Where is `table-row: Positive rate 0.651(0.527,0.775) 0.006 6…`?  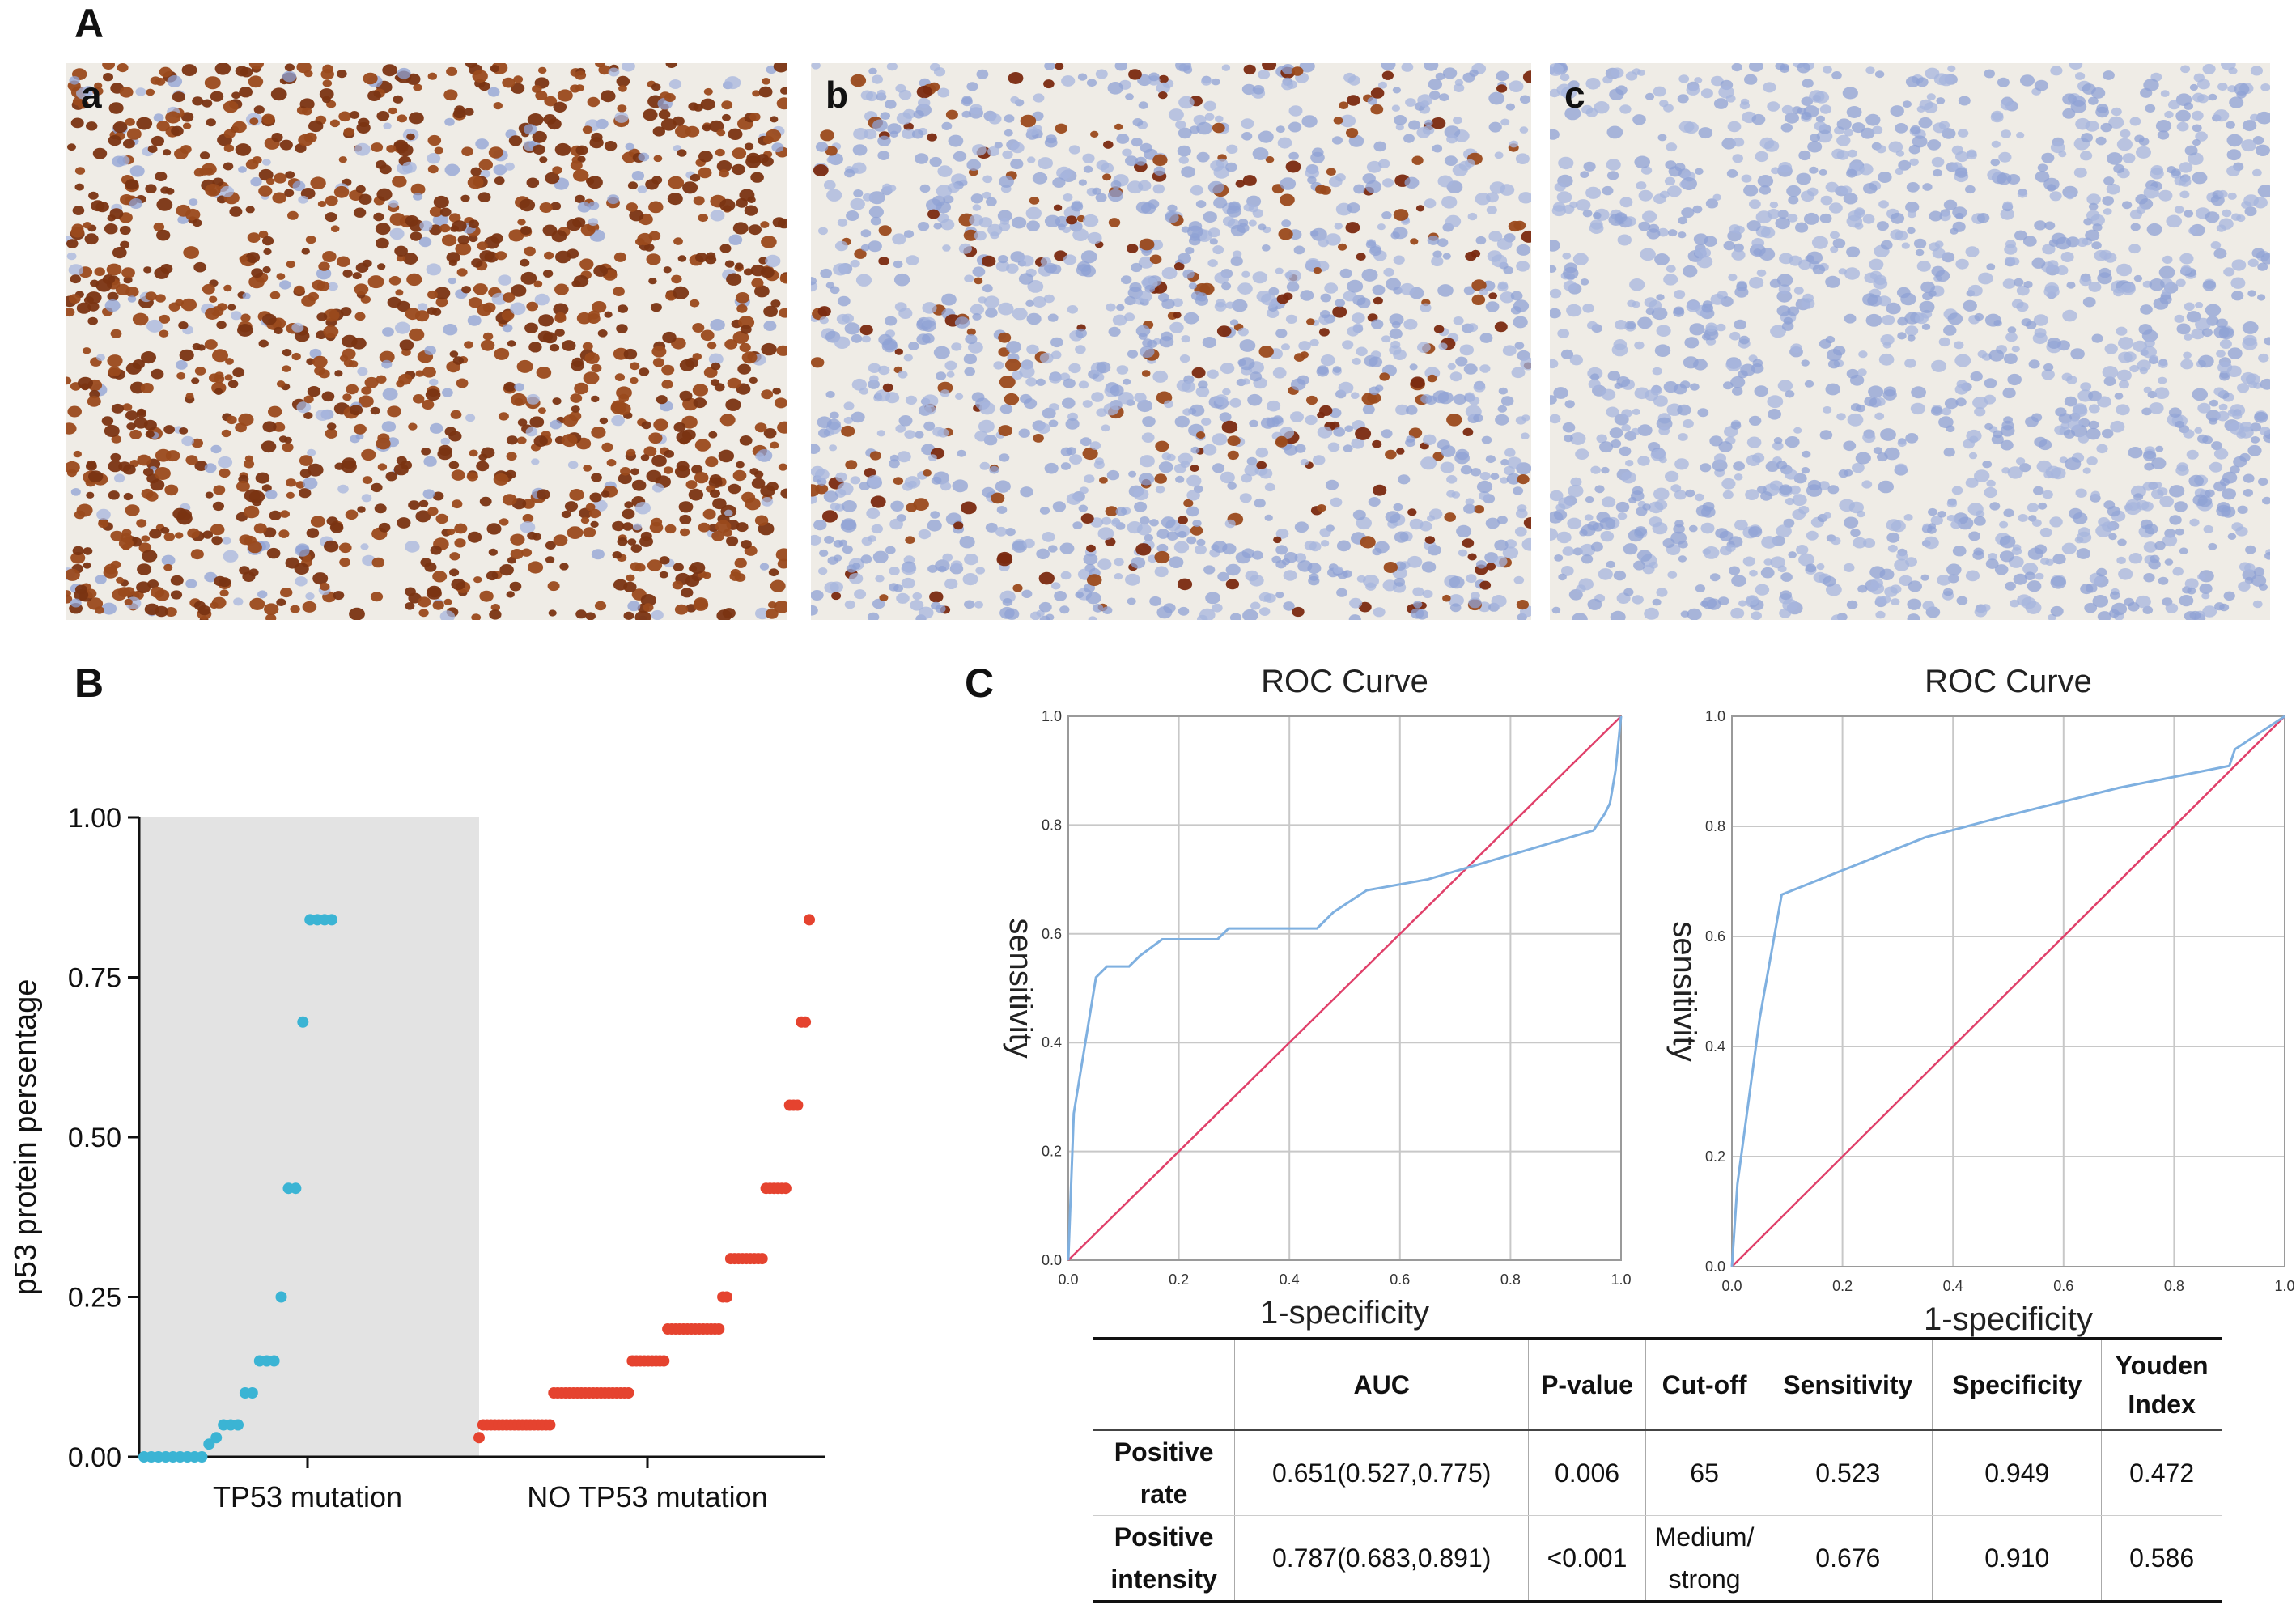
table-row: Positive rate 0.651(0.527,0.775) 0.006 6… is located at coordinates (1657, 1473).